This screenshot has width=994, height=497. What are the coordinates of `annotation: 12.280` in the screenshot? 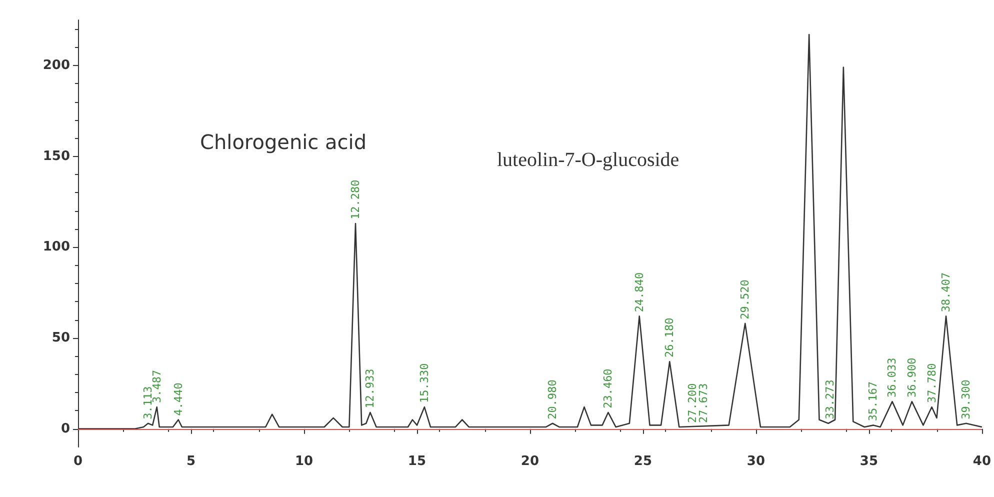 It's located at (355, 200).